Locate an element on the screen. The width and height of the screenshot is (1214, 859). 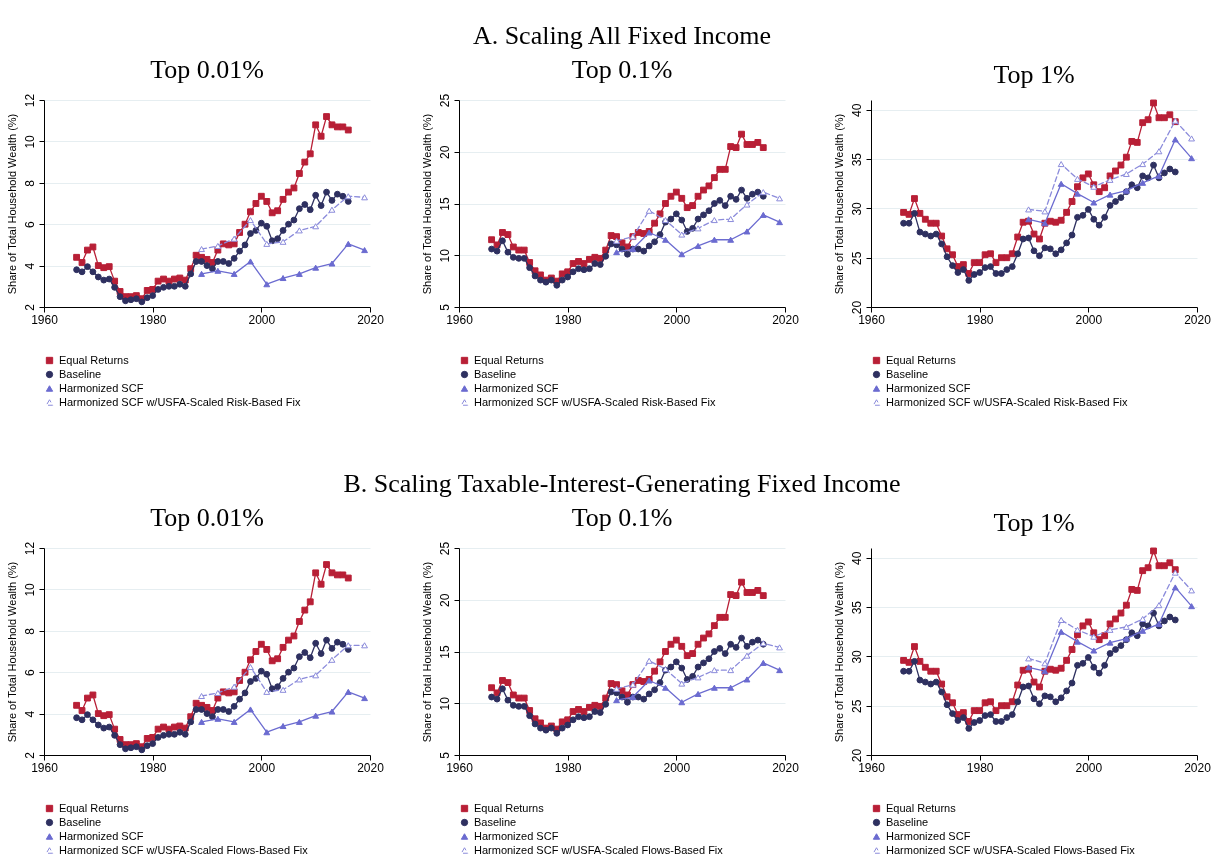
chart-title: A. Scaling All Fixed Income is located at coordinates (622, 36).